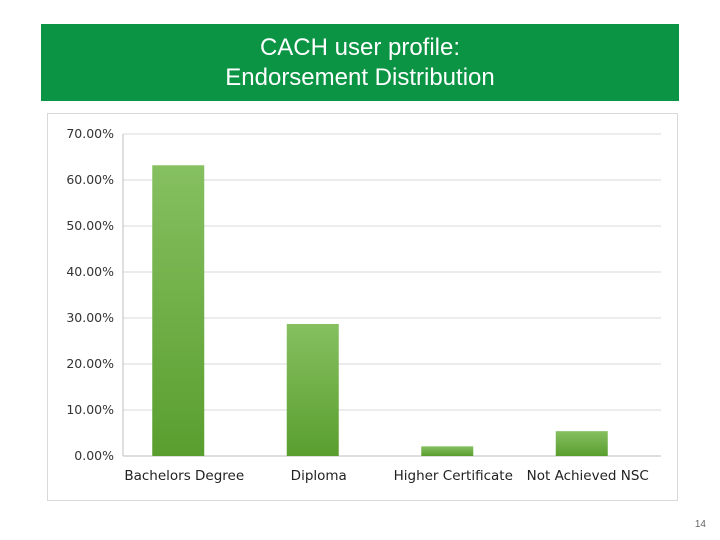 The image size is (720, 540). I want to click on y-tick-label: 0.00%, so click(94, 455).